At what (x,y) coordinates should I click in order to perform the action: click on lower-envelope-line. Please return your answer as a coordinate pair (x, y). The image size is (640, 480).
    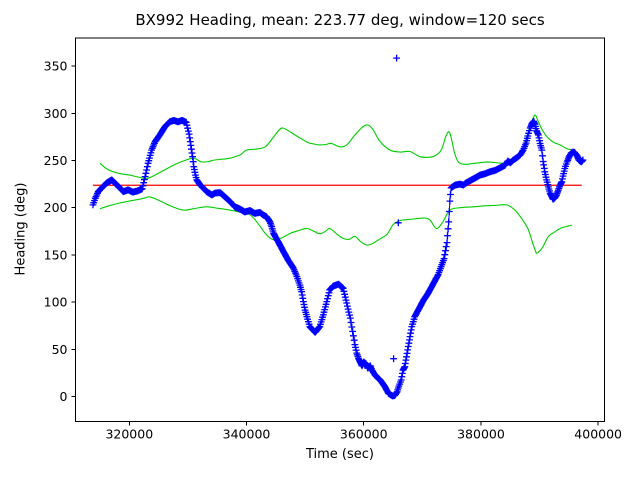
    Looking at the image, I should click on (335, 225).